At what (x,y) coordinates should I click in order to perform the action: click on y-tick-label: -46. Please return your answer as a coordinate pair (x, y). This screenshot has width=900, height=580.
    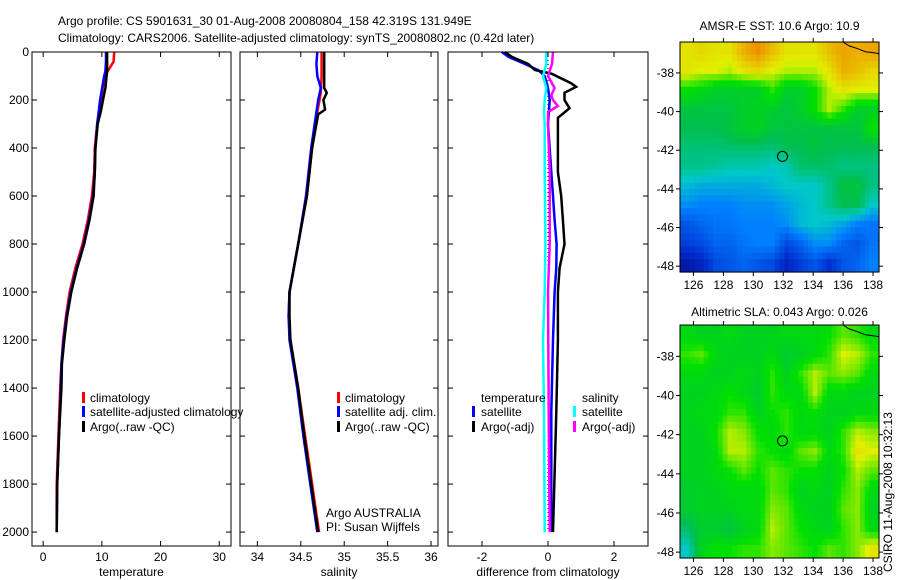
    Looking at the image, I should click on (666, 228).